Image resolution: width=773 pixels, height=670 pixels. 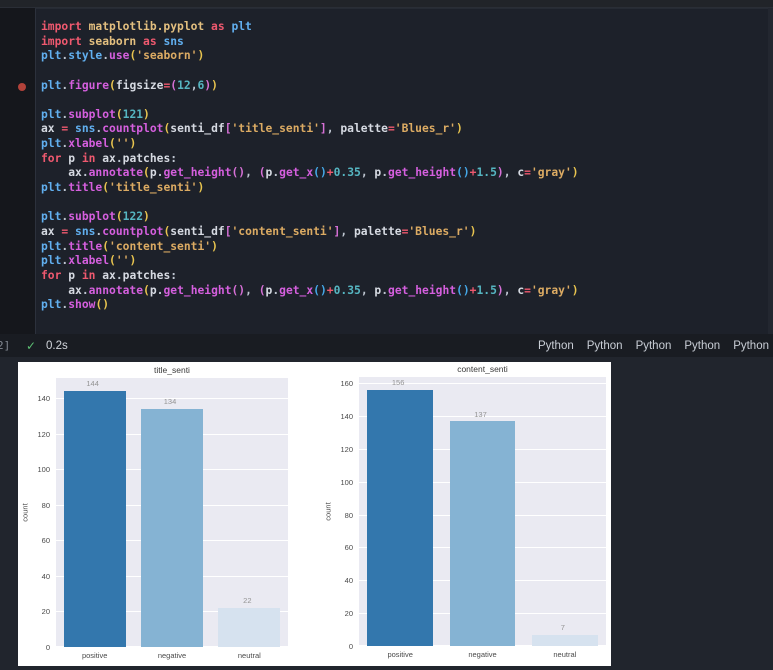 What do you see at coordinates (92, 114) in the screenshot?
I see `code-token: subplot` at bounding box center [92, 114].